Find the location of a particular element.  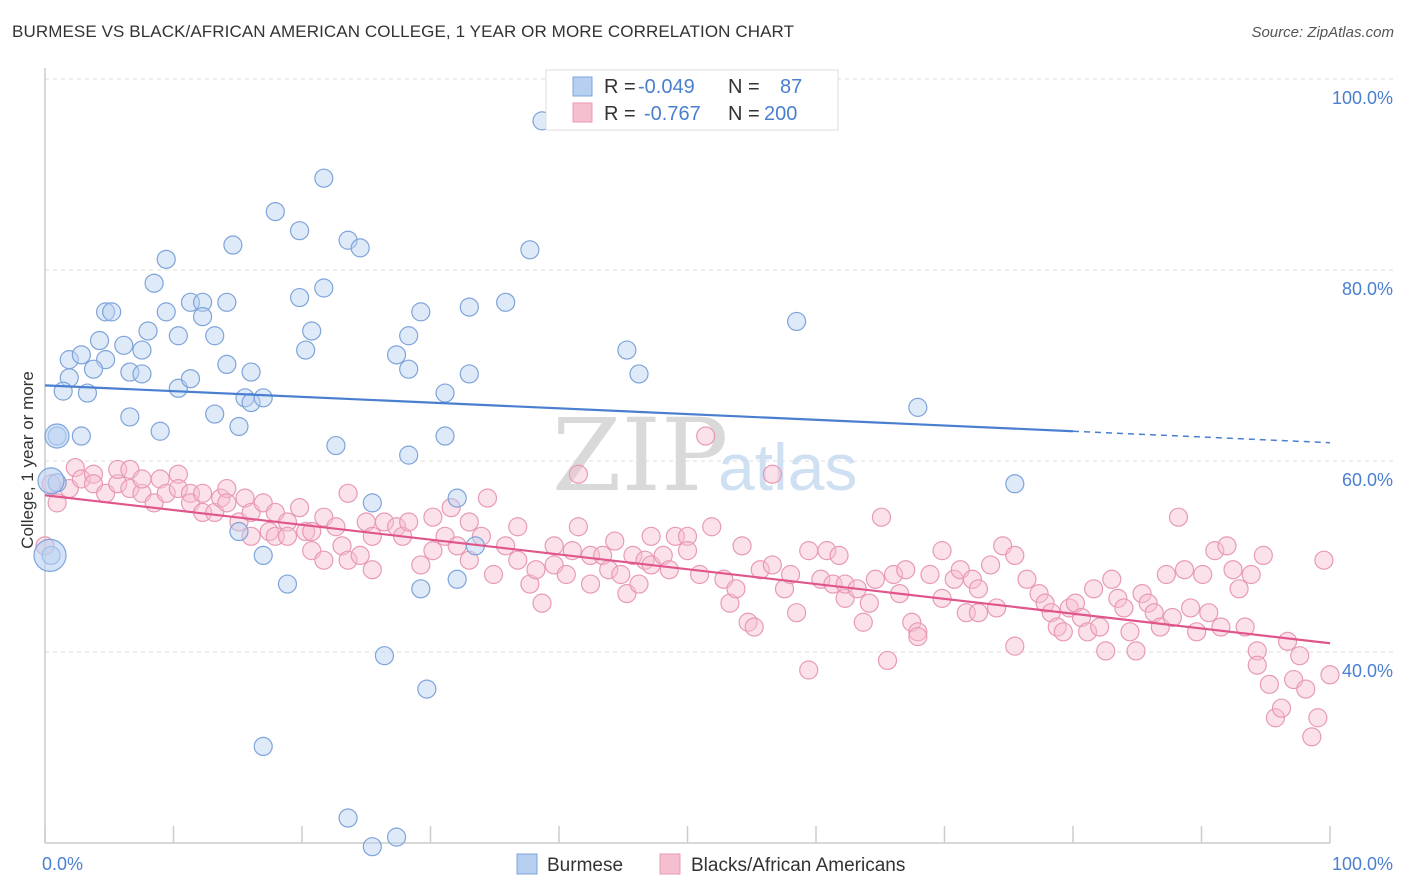

legend-box is located at coordinates (692, 100).